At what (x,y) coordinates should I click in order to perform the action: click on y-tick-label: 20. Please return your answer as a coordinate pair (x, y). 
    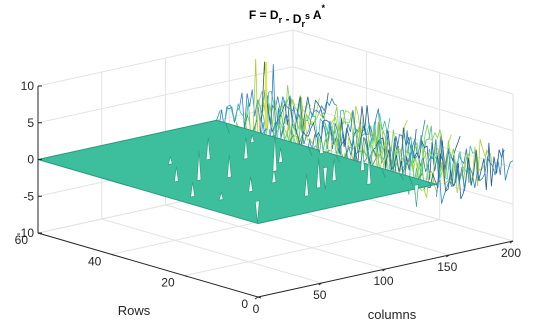
    Looking at the image, I should click on (168, 283).